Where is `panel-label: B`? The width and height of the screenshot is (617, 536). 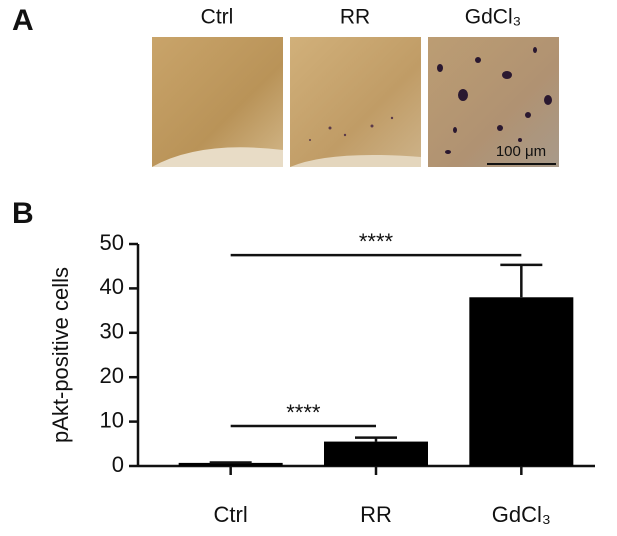 panel-label: B is located at coordinates (23, 213).